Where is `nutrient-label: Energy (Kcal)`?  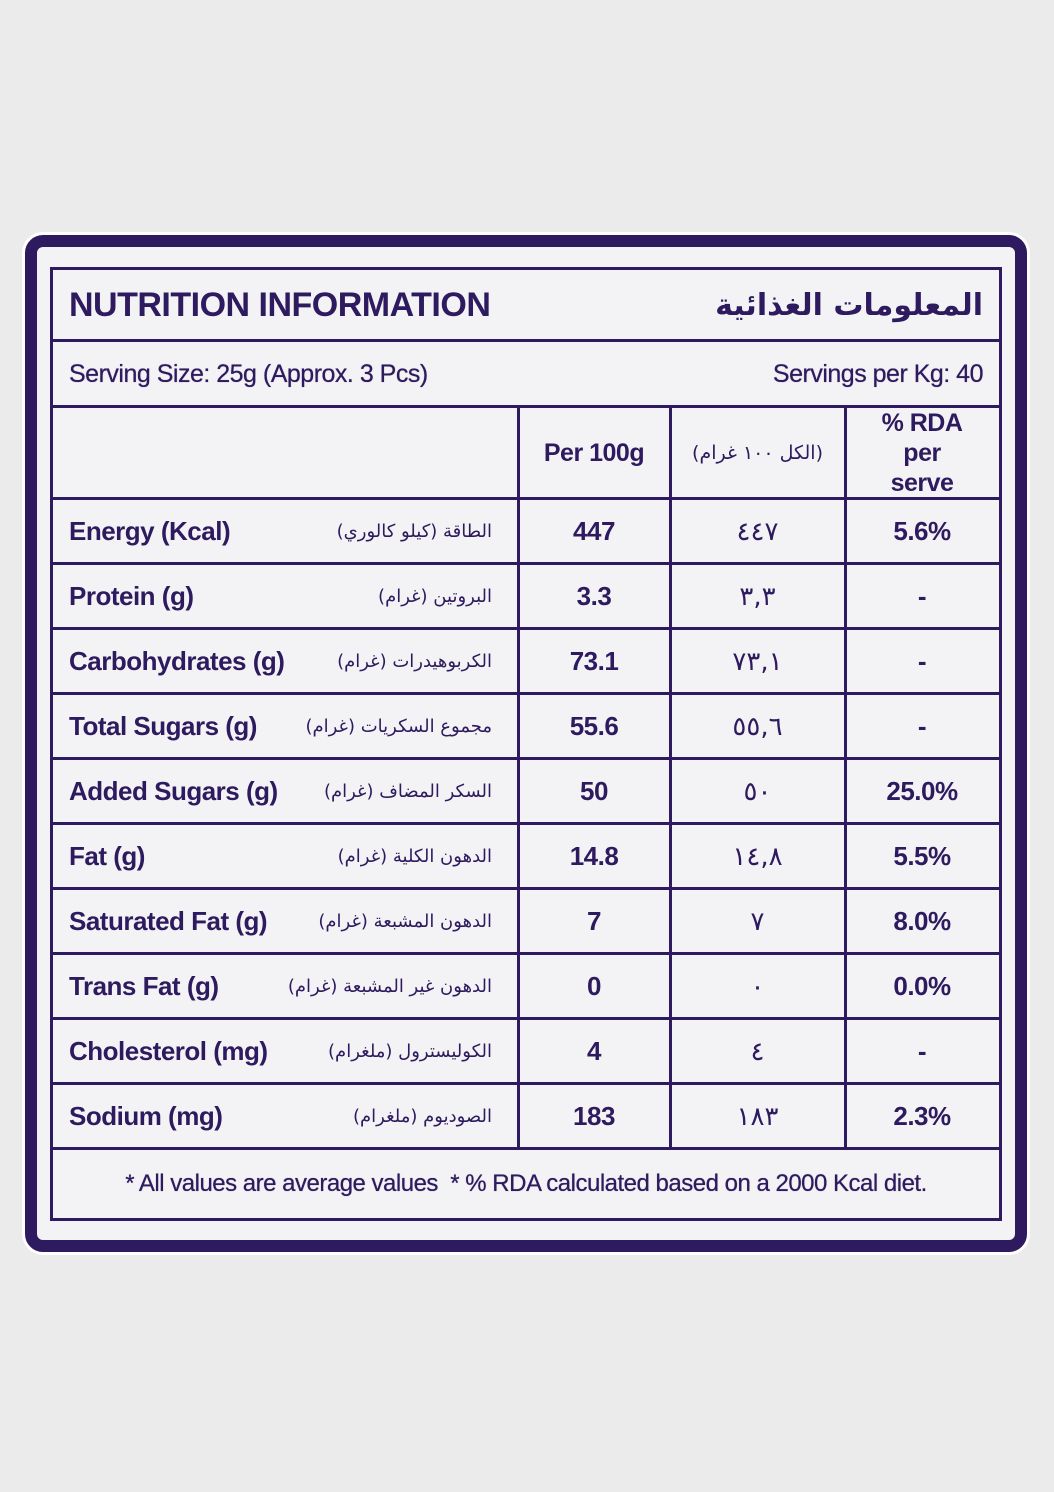
nutrient-label: Energy (Kcal) is located at coordinates (150, 531).